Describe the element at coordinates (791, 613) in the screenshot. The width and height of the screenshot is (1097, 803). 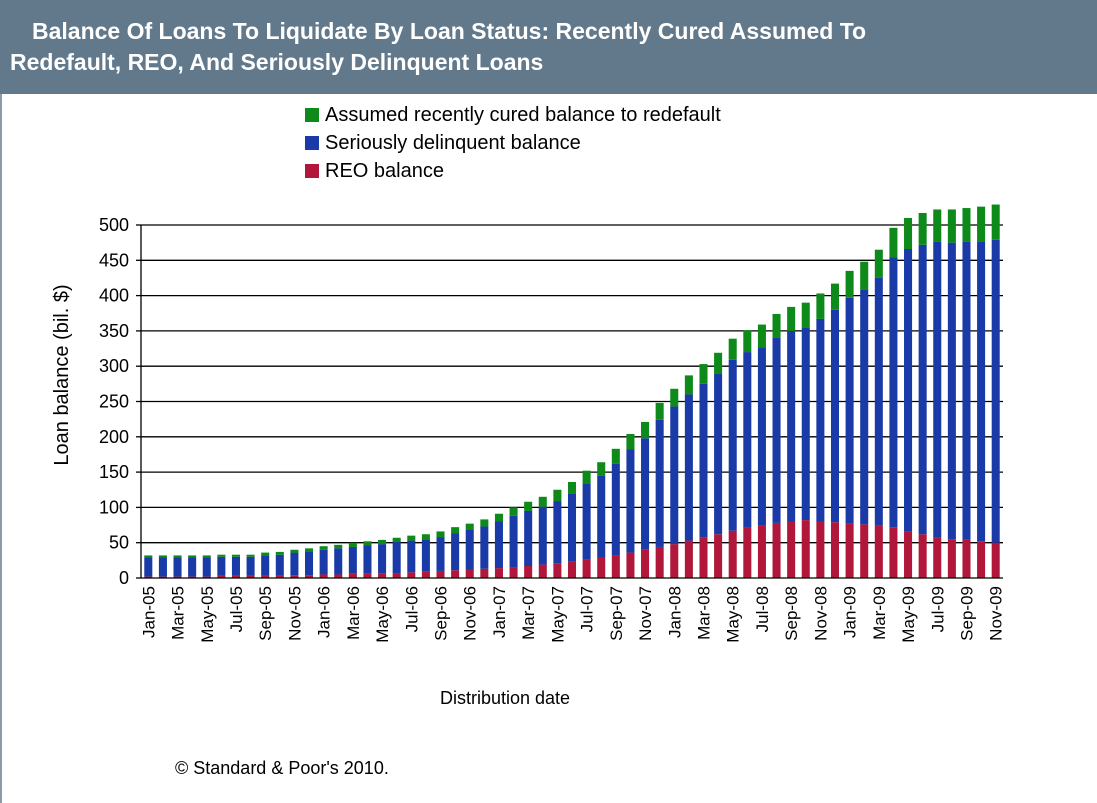
I see `x-tick-label: Sep-08` at that location.